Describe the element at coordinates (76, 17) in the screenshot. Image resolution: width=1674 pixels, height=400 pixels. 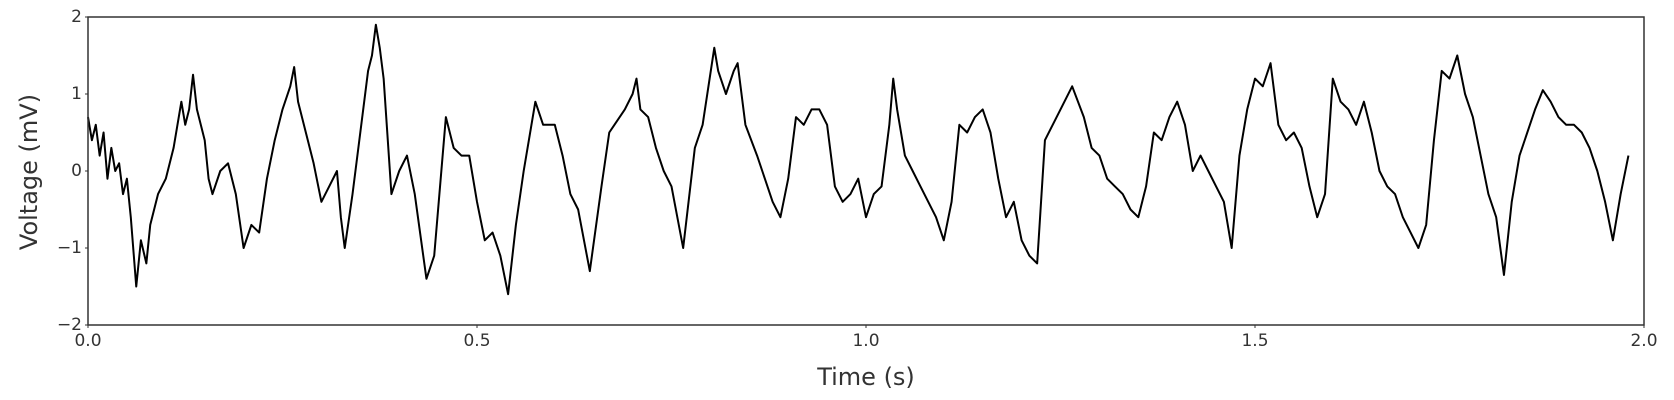
I see `y-tick-label: 2` at that location.